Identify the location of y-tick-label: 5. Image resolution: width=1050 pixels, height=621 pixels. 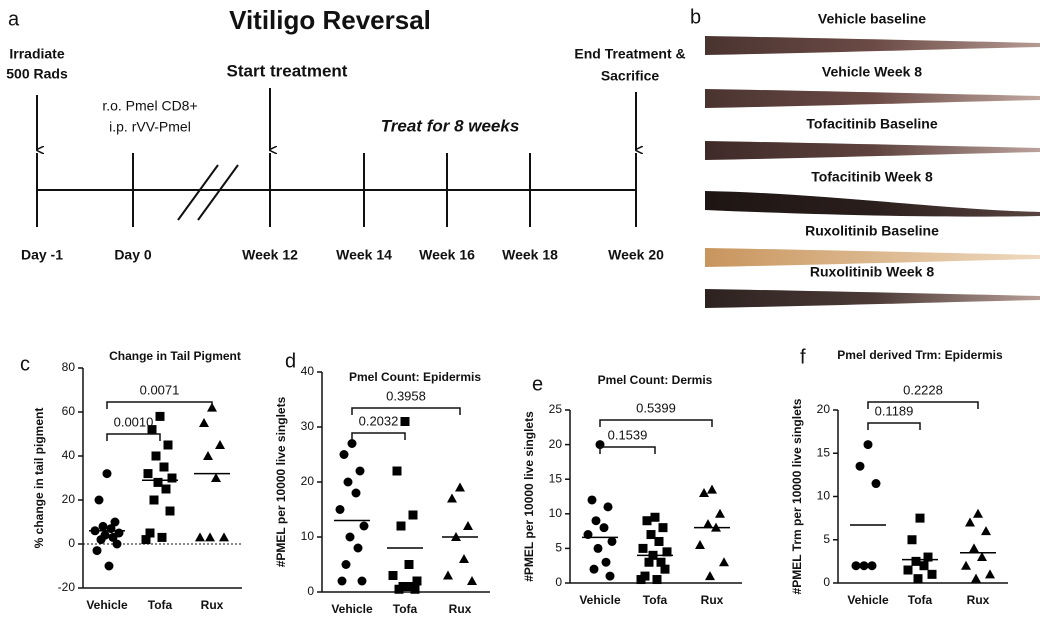
(558, 548).